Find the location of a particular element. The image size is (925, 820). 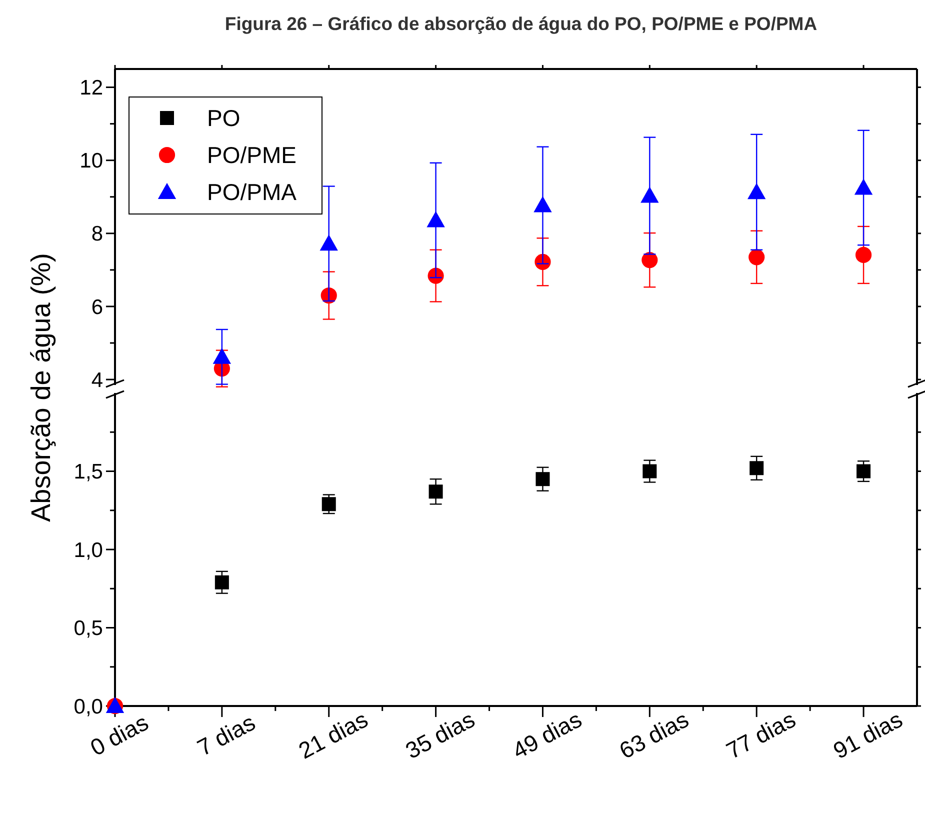

y-tick-label: 6 is located at coordinates (97, 307).